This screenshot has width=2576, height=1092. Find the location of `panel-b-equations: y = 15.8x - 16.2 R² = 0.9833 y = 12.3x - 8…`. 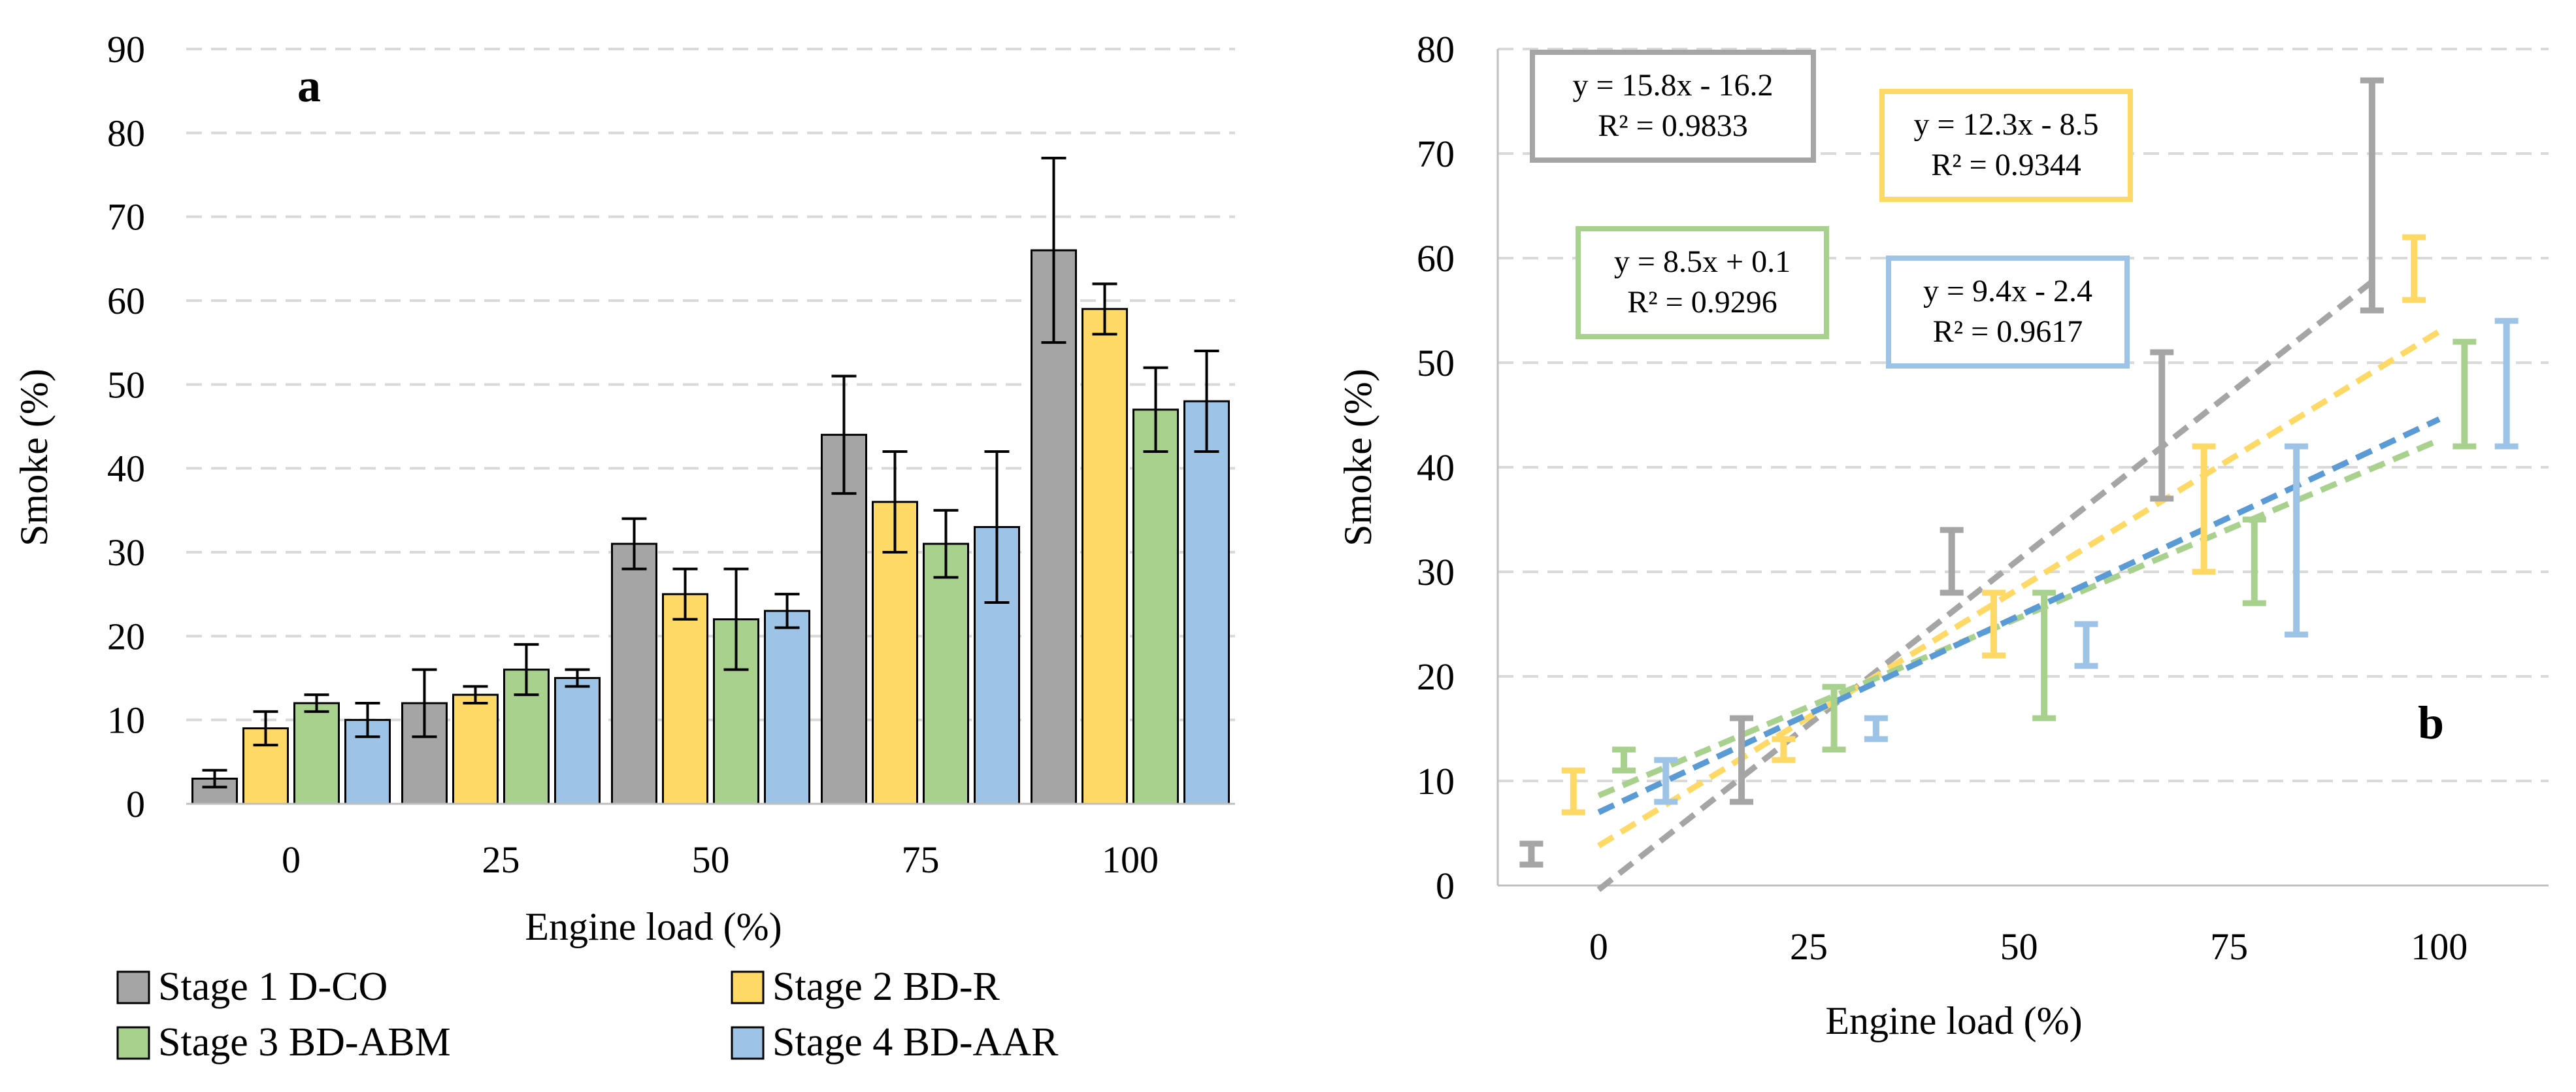

panel-b-equations: y = 15.8x - 16.2 R² = 0.9833 y = 12.3x - 8… is located at coordinates (1831, 209).